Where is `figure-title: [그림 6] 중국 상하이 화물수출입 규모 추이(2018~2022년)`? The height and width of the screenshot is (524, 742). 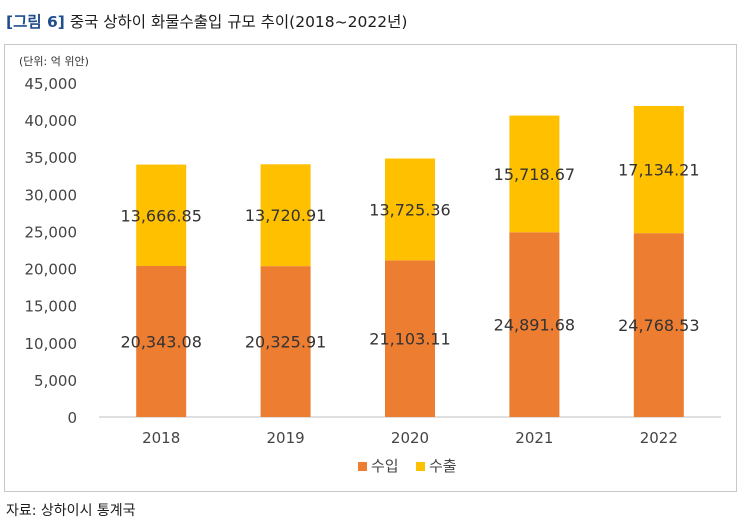 figure-title: [그림 6] 중국 상하이 화물수출입 규모 추이(2018~2022년) is located at coordinates (206, 21).